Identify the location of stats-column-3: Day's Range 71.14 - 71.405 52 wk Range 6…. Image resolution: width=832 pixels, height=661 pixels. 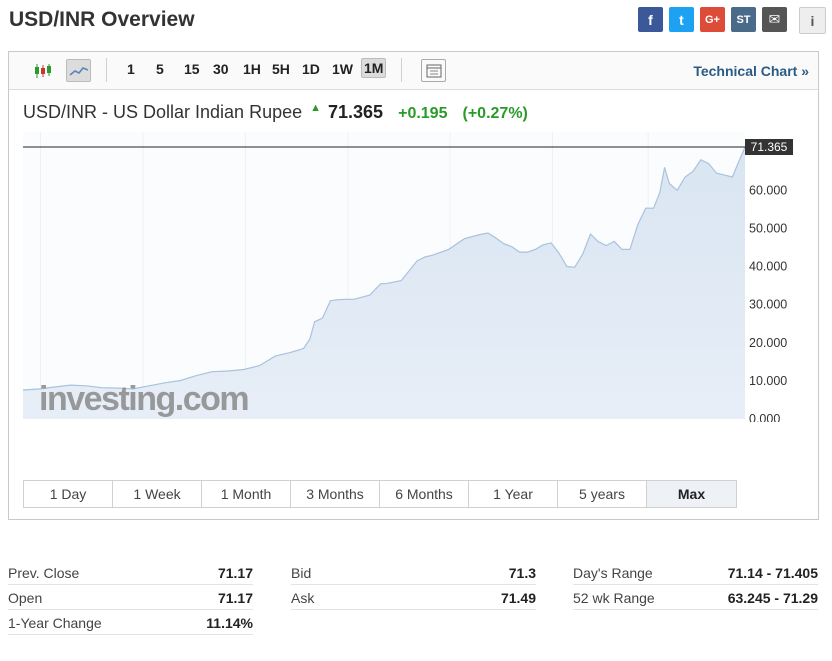
(695, 585).